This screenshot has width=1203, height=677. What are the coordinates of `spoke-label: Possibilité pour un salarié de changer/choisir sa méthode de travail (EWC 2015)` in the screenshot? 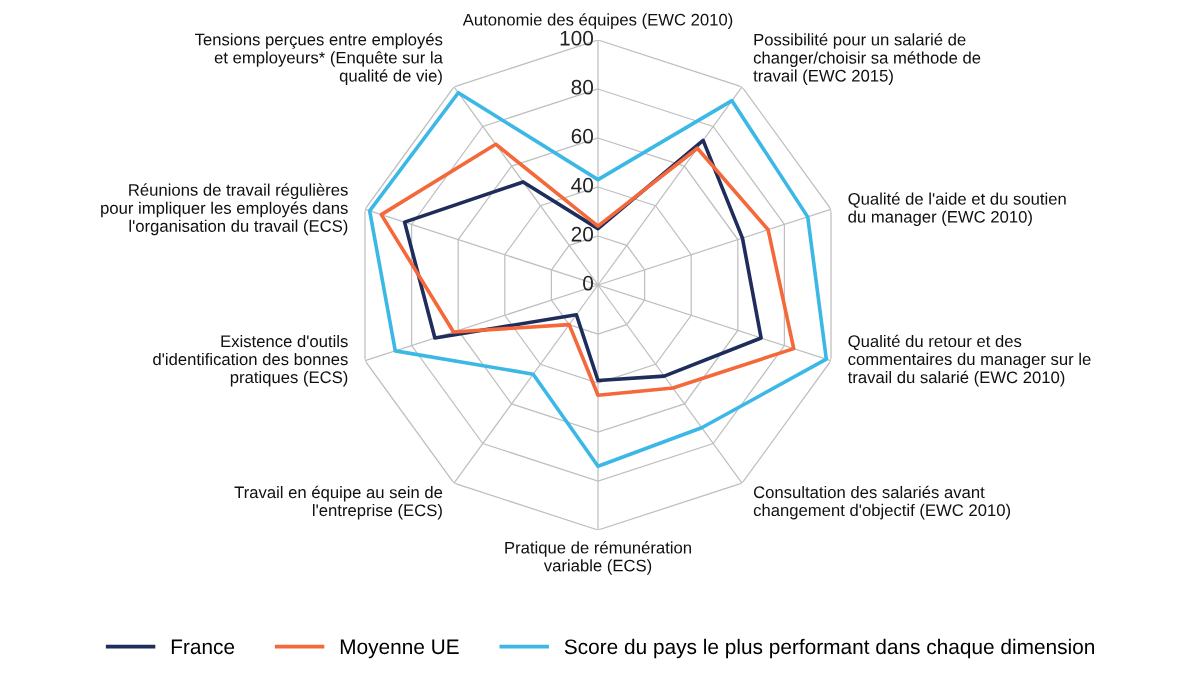 It's located at (867, 59).